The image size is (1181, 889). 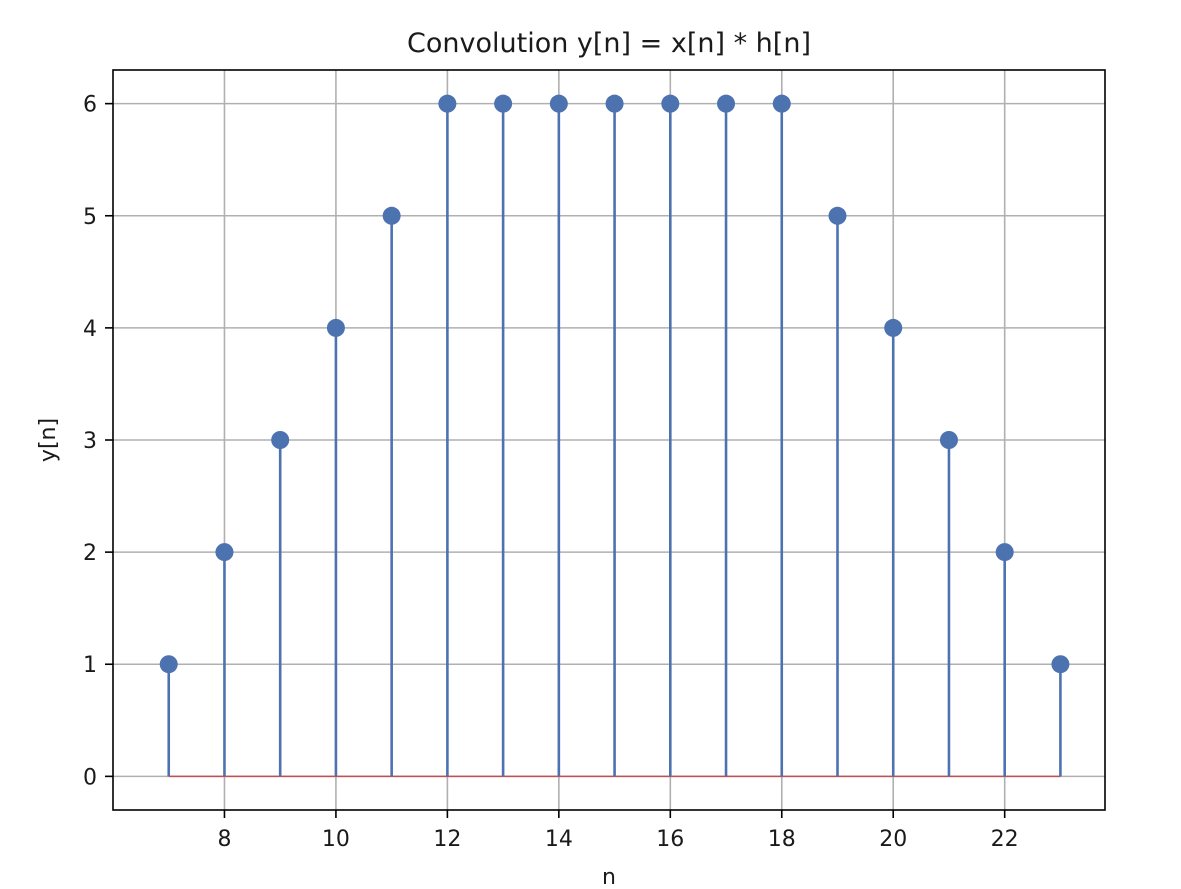 What do you see at coordinates (1005, 839) in the screenshot?
I see `x-tick-label: 22` at bounding box center [1005, 839].